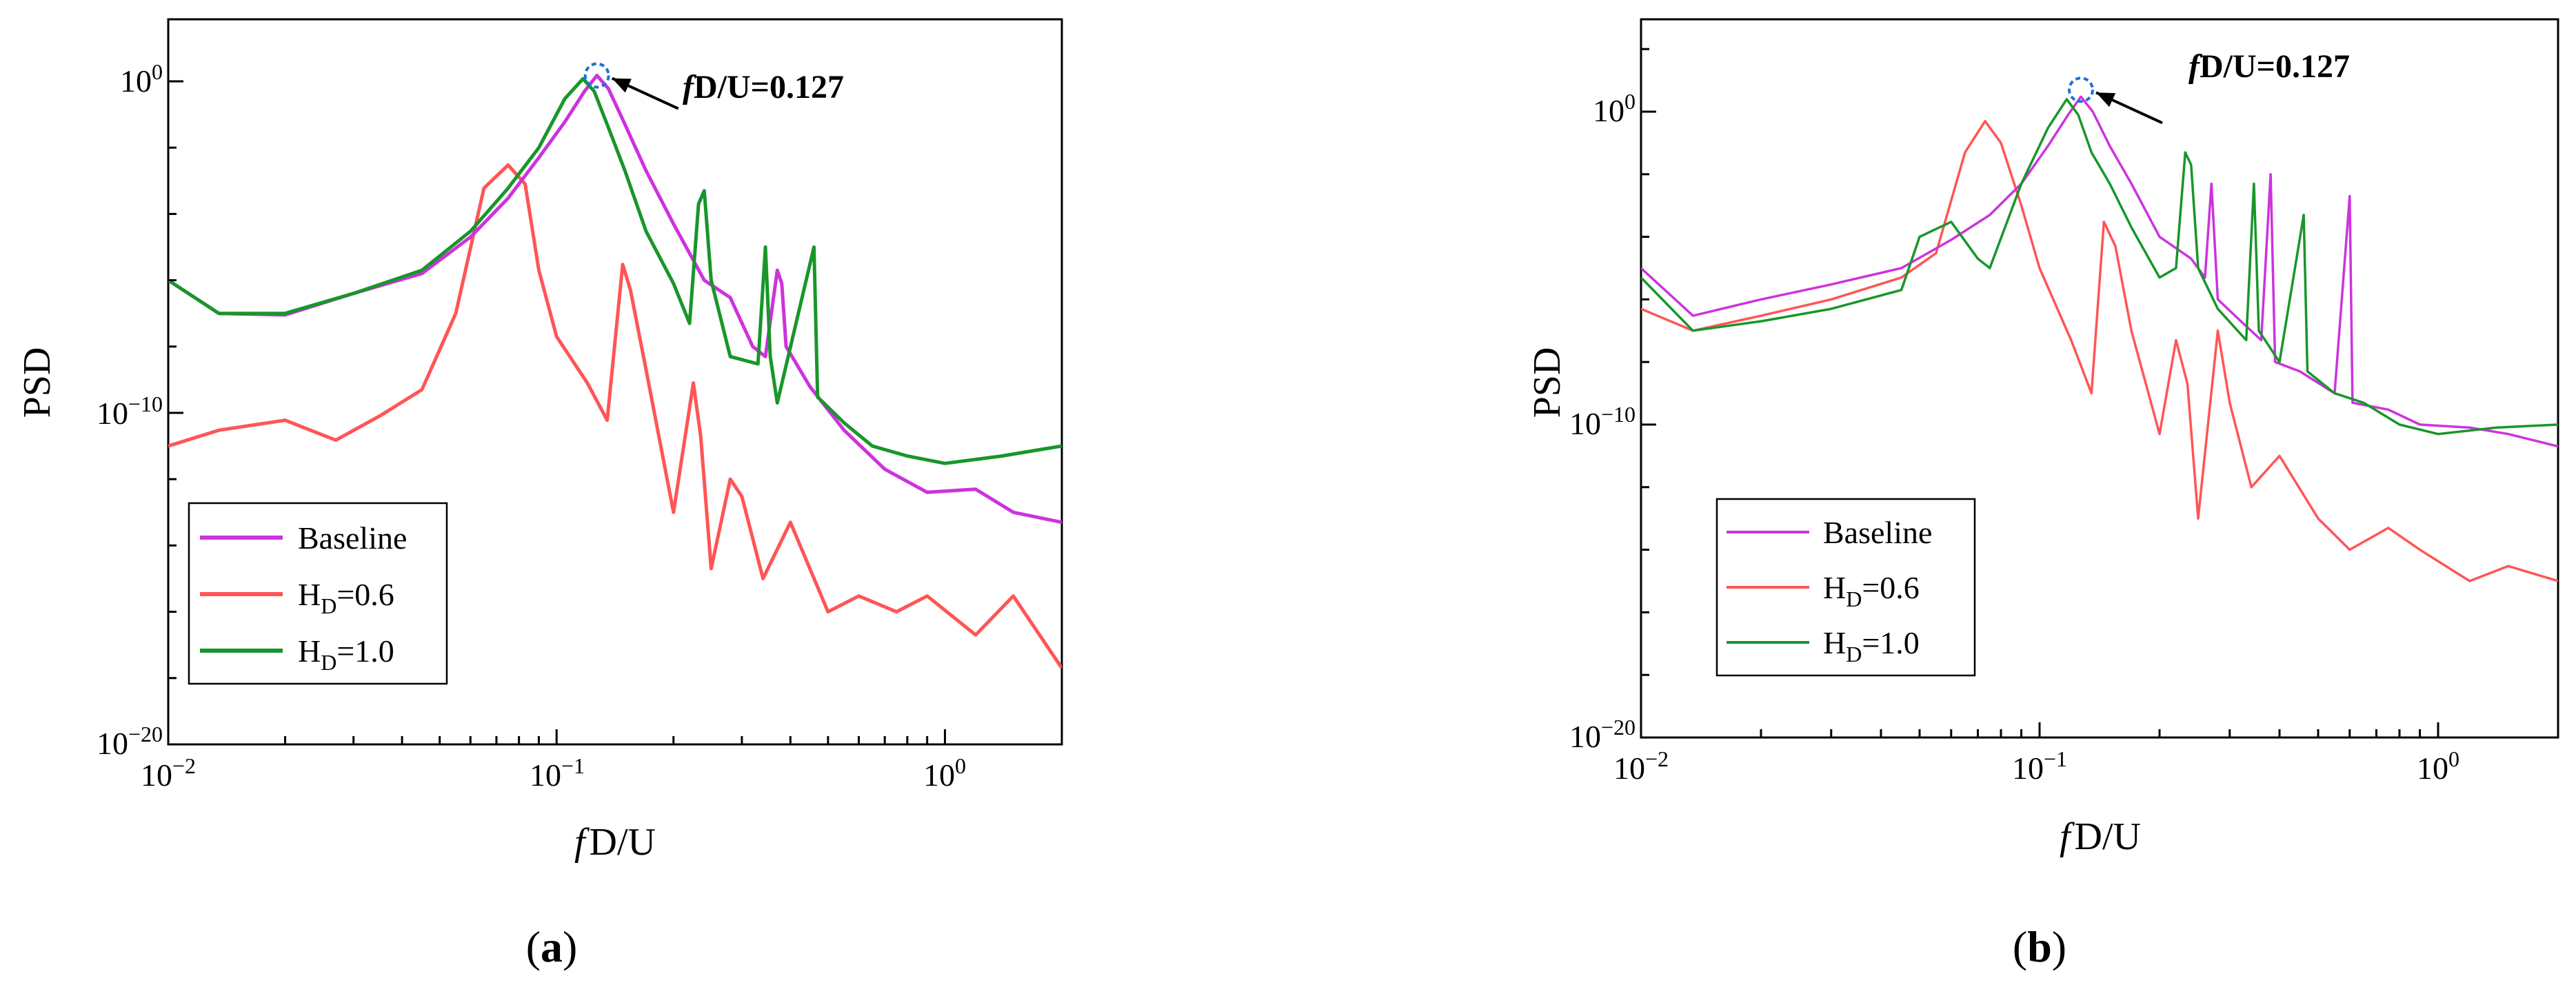 The height and width of the screenshot is (987, 2576). I want to click on x-tick-label-b-2: 10⁰, so click(2438, 766).